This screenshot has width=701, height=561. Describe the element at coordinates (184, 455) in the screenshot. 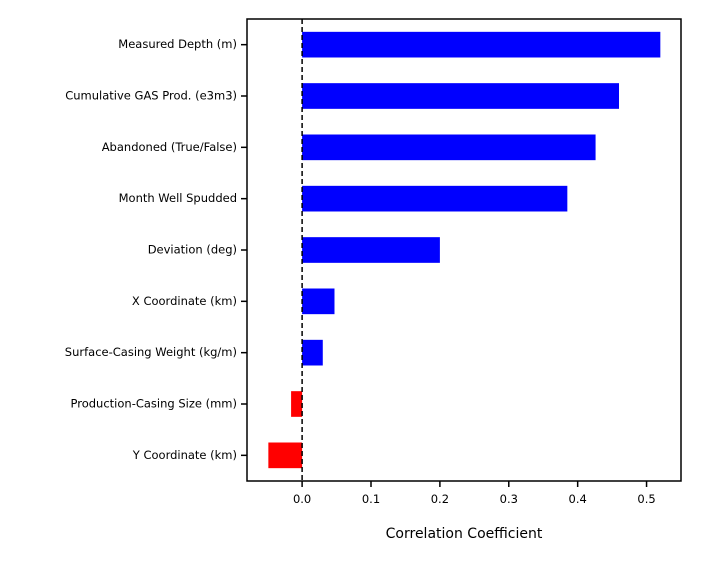

I see `y-tick-label: Y Coordinate (km)` at that location.